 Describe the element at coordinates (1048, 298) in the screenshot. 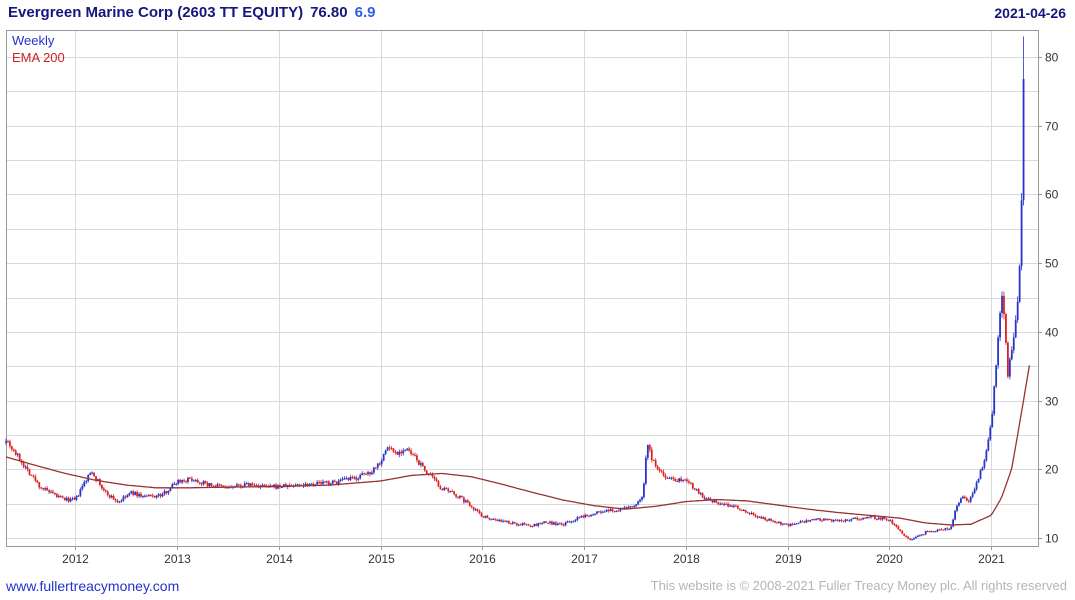

I see `y-axis-labels: 10 20 30 40 50 60 70 80` at that location.